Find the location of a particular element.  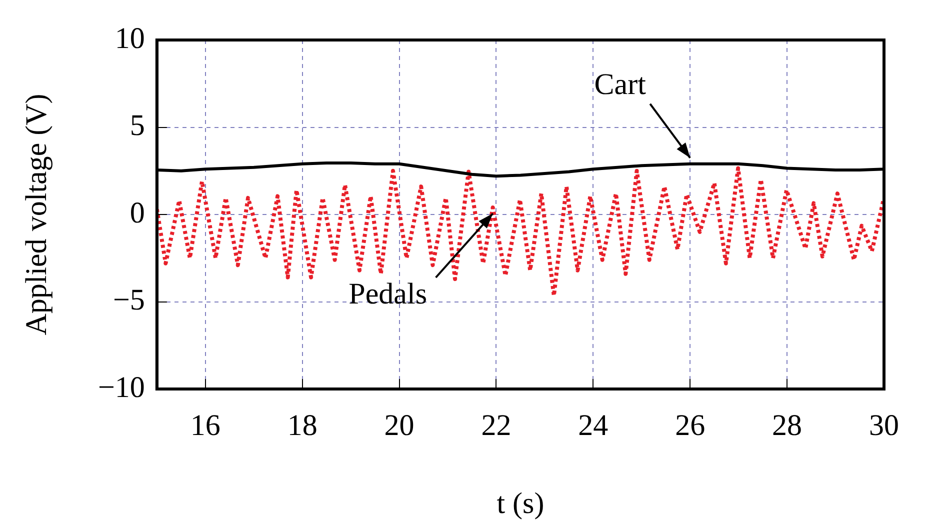

x-tick-label: 24 is located at coordinates (593, 425).